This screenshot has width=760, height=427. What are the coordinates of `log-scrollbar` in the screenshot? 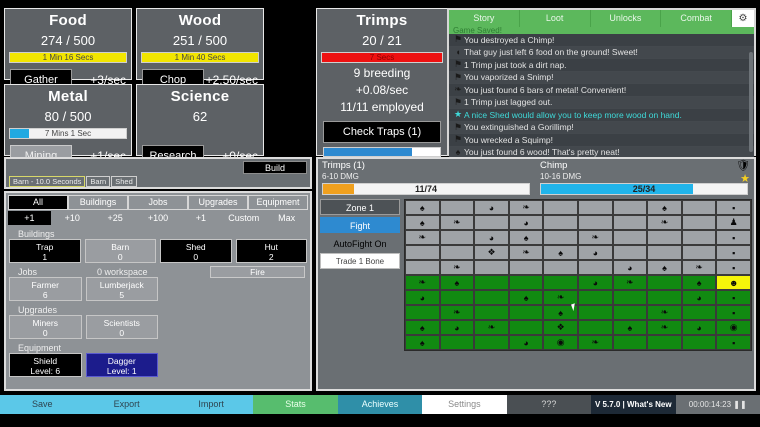 It's located at (751, 102).